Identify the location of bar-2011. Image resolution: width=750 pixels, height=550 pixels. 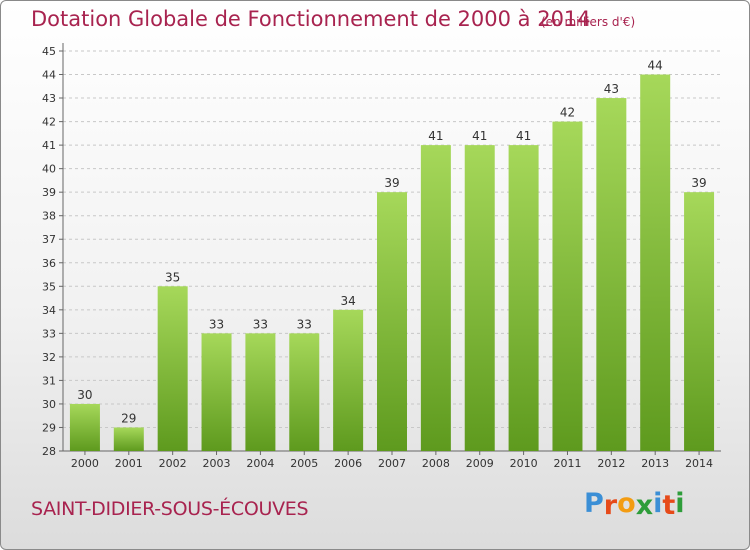
(567, 286).